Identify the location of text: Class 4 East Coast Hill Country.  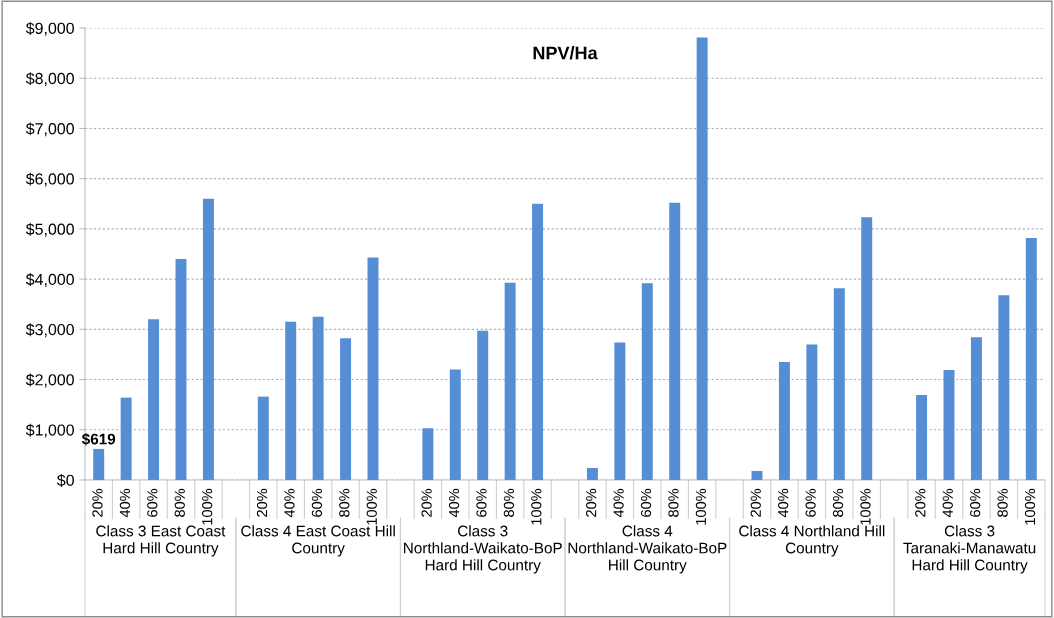
(318, 541).